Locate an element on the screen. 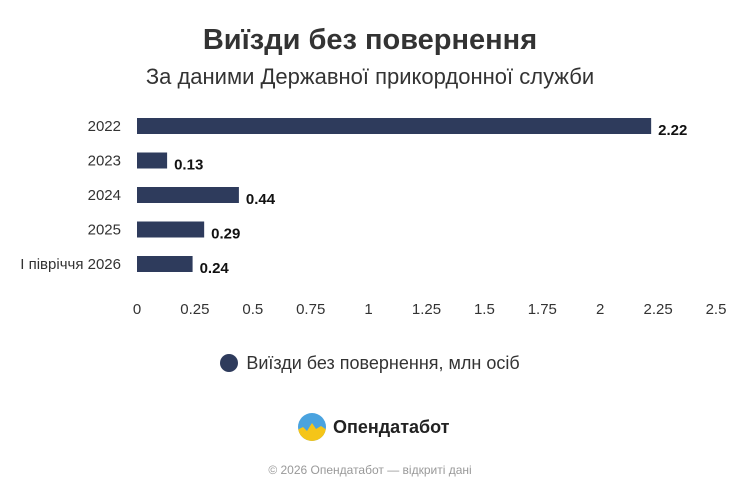  x-tick-label: 1.75 is located at coordinates (542, 309).